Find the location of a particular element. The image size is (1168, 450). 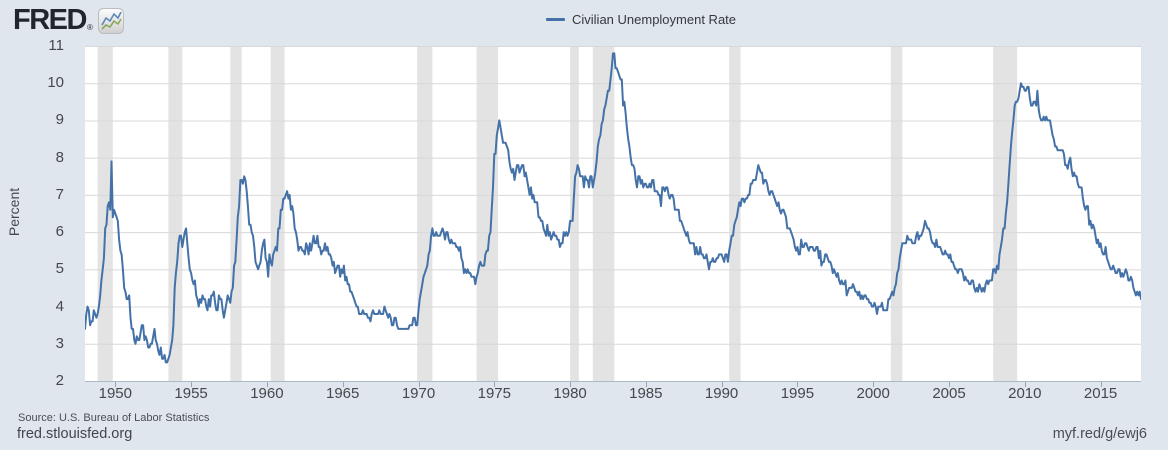

y-axis-title: Percent is located at coordinates (14, 212).